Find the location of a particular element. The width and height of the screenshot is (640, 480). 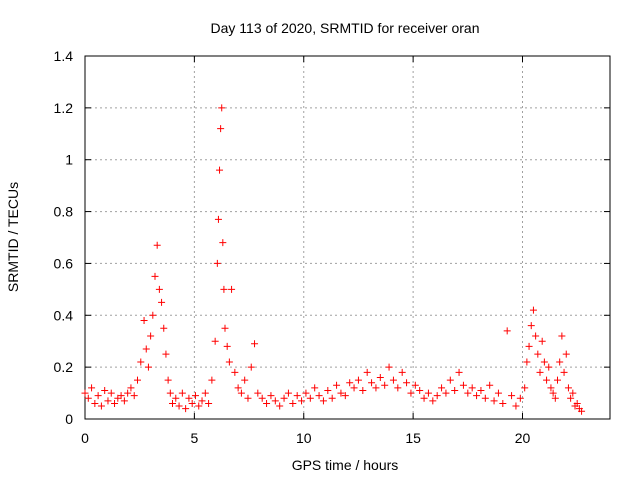

x-tick-label: 20 is located at coordinates (523, 438).